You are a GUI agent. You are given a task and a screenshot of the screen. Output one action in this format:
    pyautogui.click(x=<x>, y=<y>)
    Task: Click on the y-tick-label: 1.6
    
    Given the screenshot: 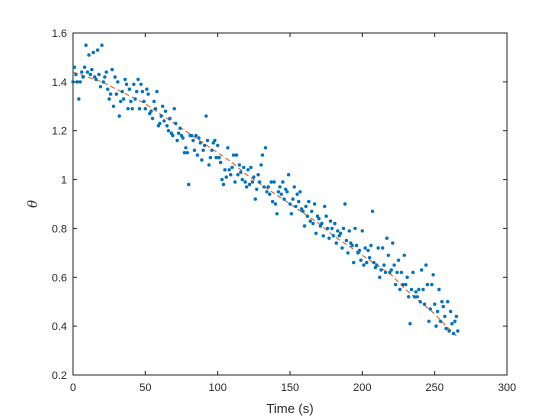 What is the action you would take?
    pyautogui.click(x=59, y=34)
    